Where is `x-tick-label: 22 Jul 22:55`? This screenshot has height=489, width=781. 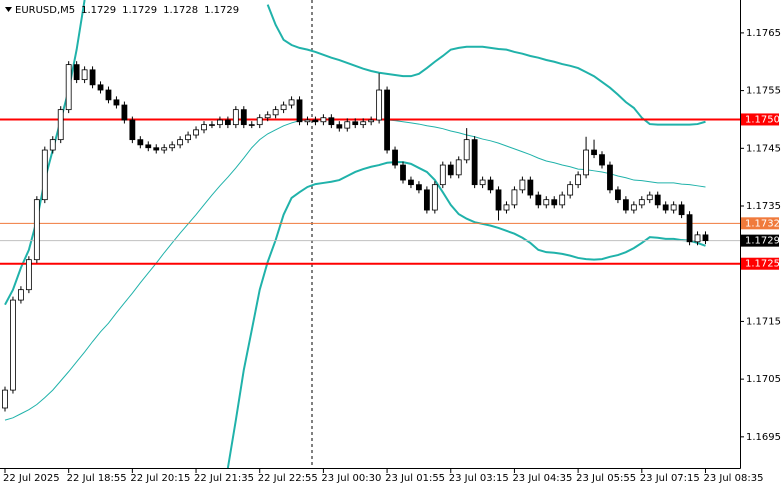 x-tick-label: 22 Jul 22:55 is located at coordinates (288, 478).